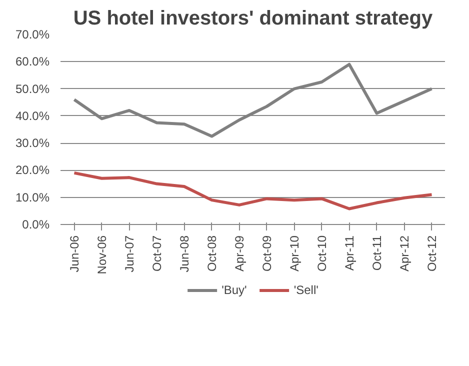 Image resolution: width=469 pixels, height=366 pixels. What do you see at coordinates (377, 253) in the screenshot?
I see `x-tick-label: Oct-11` at bounding box center [377, 253].